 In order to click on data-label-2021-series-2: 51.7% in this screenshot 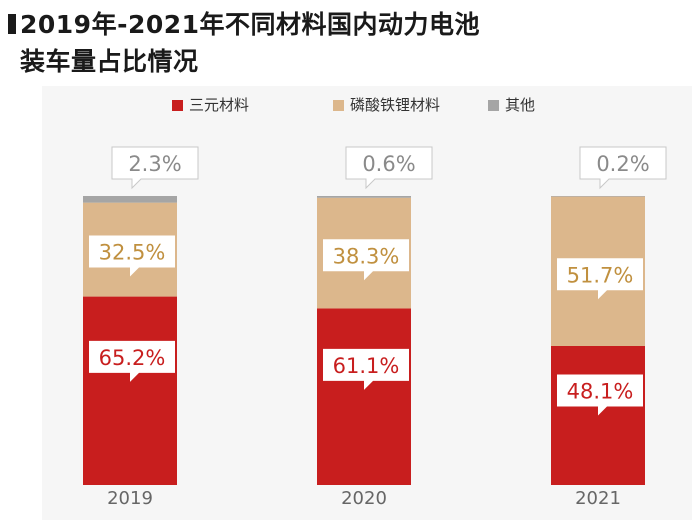, I will do `click(600, 275)`.